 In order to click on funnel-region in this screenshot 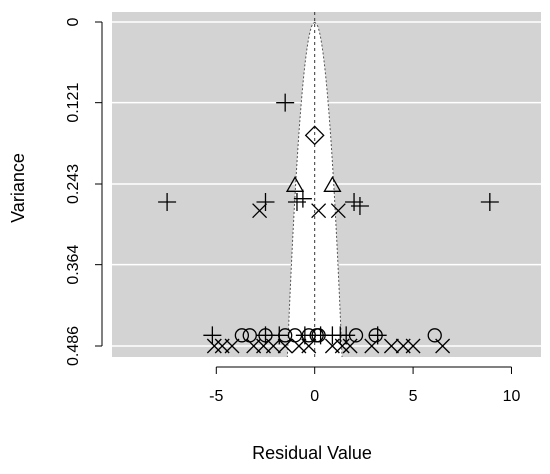, I will do `click(314, 185)`.